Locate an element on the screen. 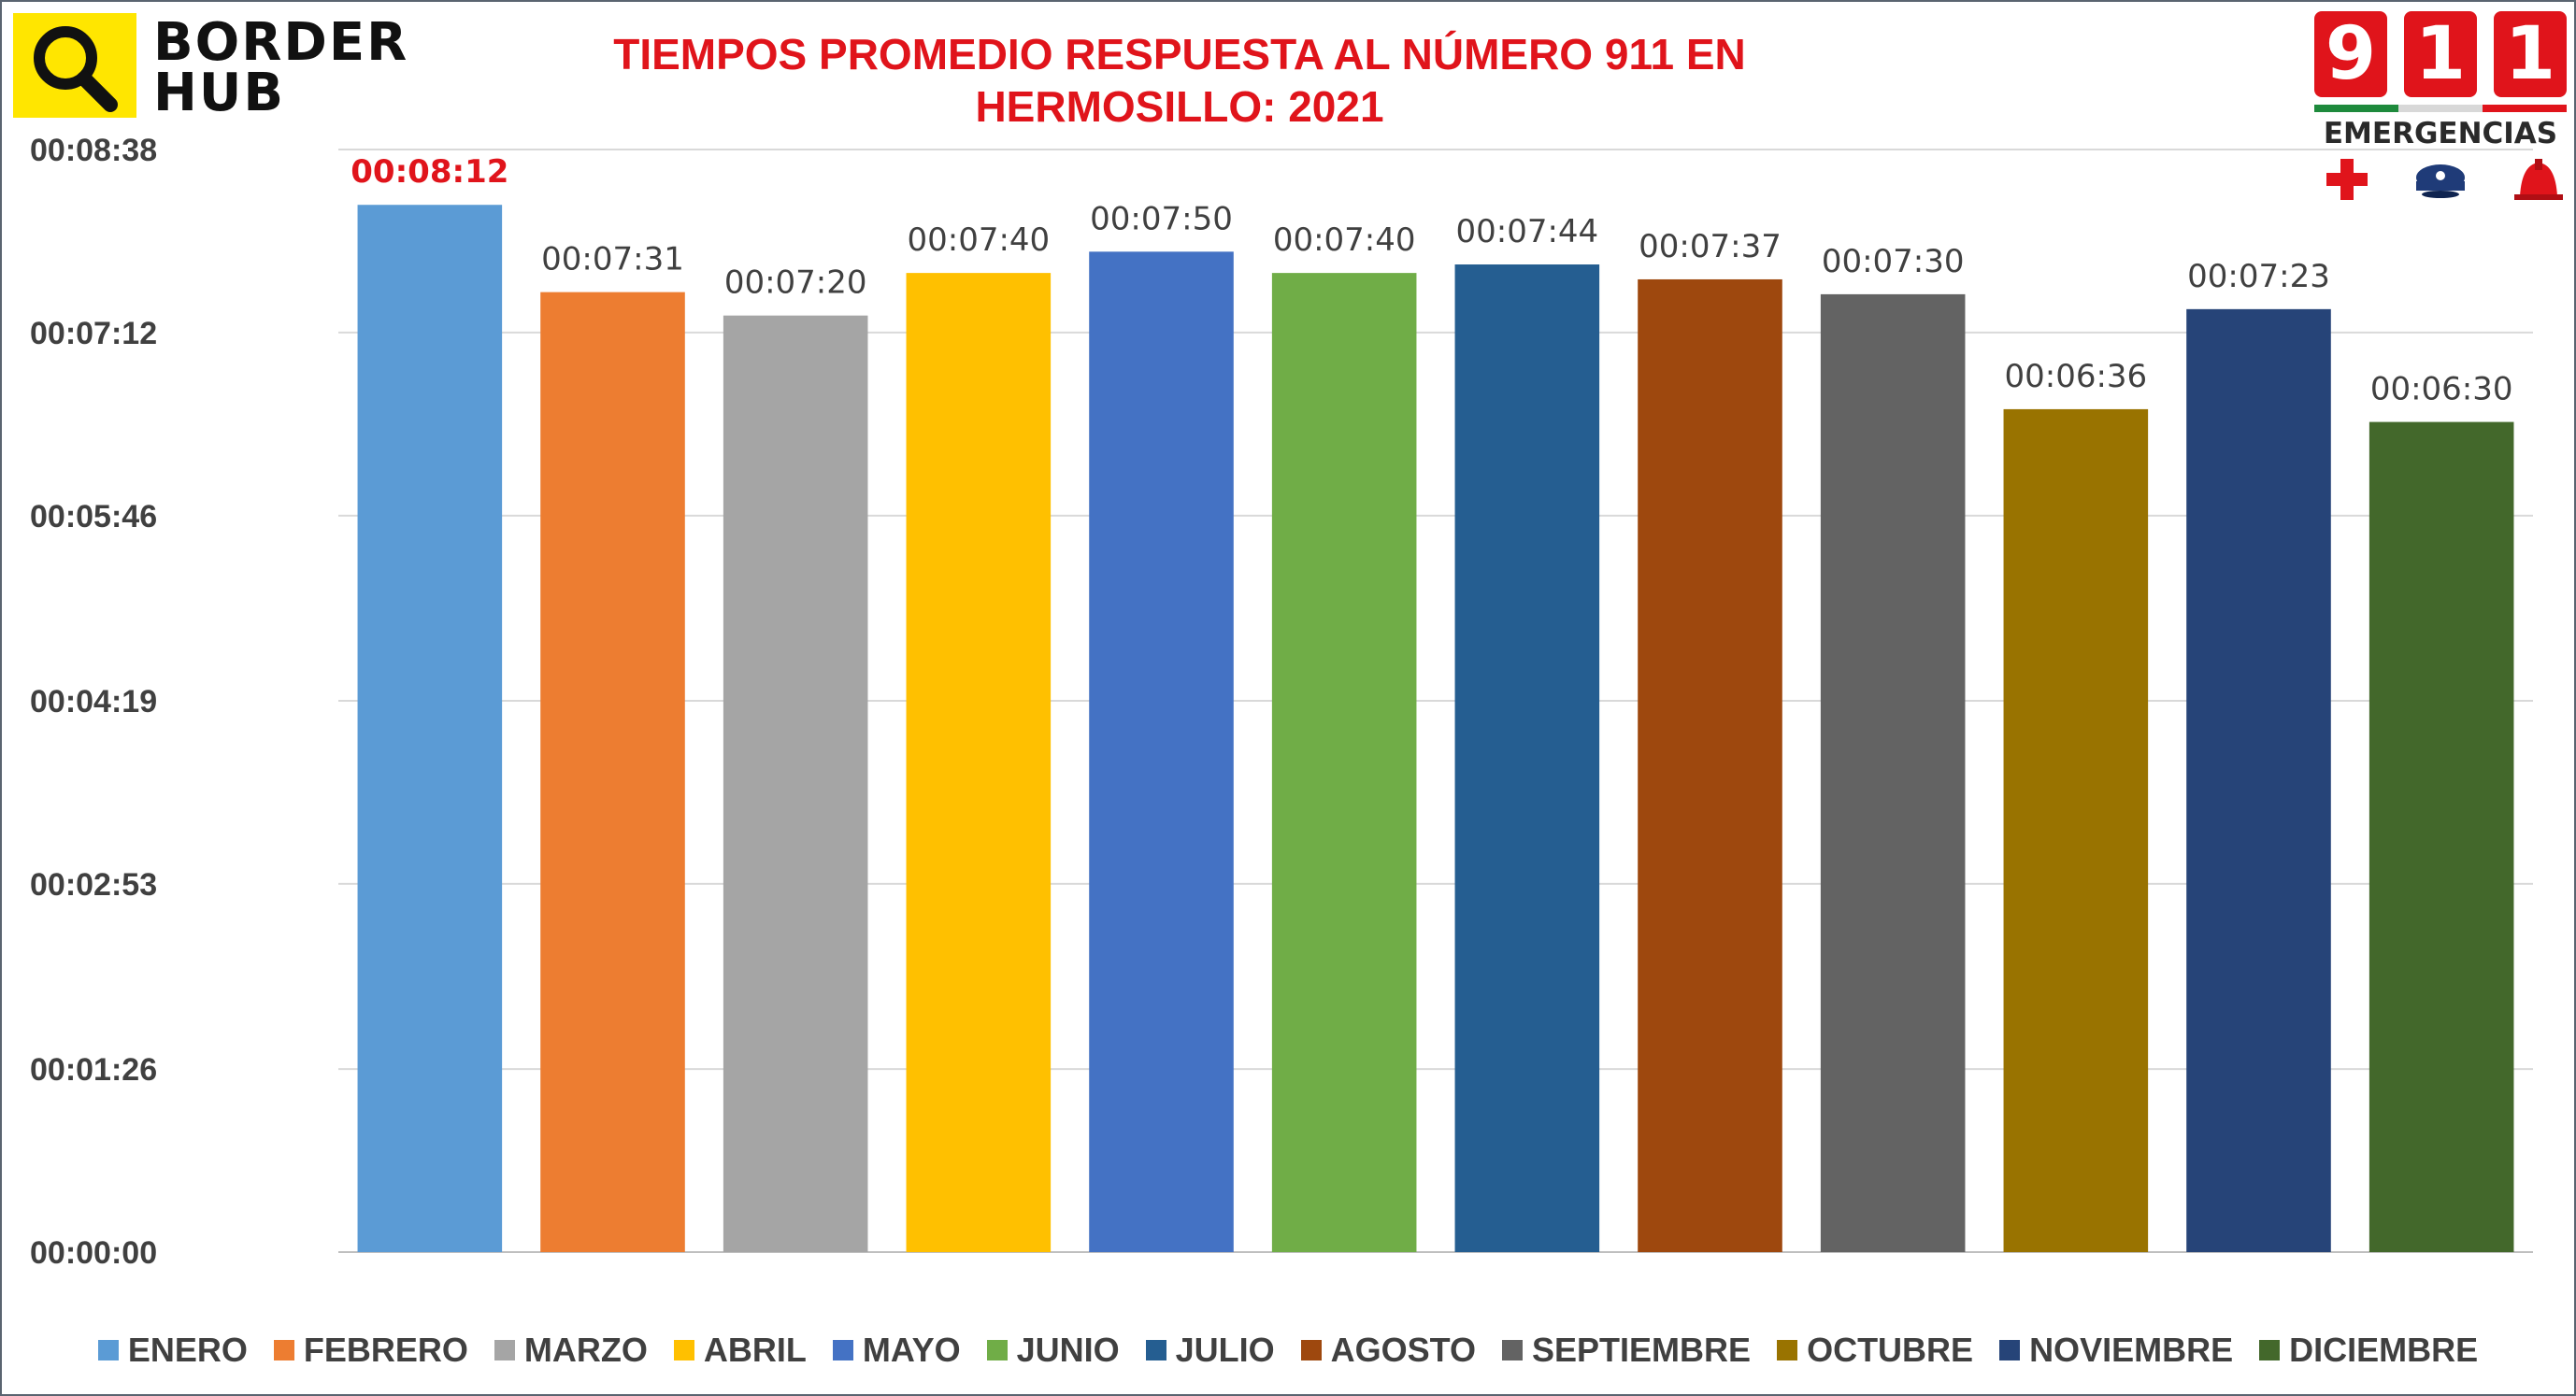  data-label-mayo: 00:07:50 is located at coordinates (1161, 218).